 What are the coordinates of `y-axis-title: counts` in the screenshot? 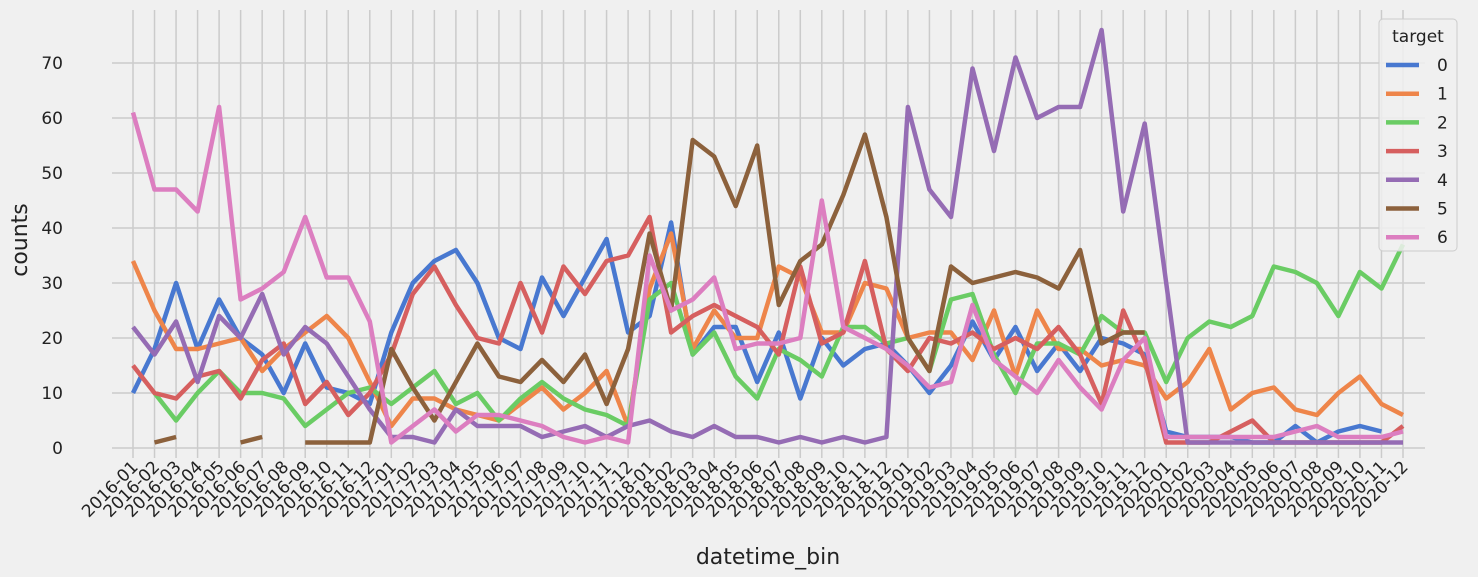 It's located at (20, 240).